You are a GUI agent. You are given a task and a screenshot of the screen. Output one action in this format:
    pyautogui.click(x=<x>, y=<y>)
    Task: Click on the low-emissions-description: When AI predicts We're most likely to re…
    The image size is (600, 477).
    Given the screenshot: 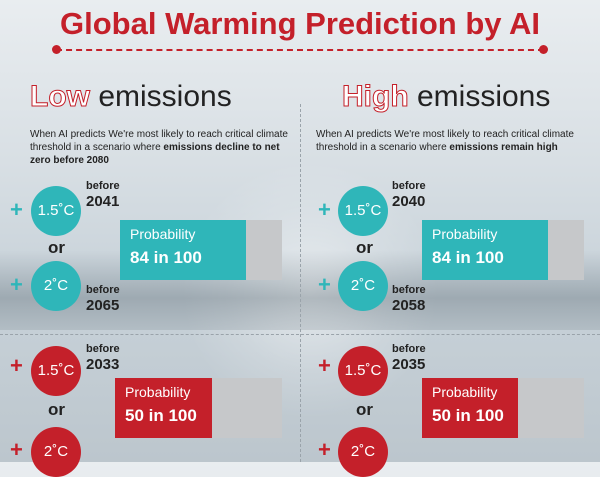 What is the action you would take?
    pyautogui.click(x=164, y=147)
    